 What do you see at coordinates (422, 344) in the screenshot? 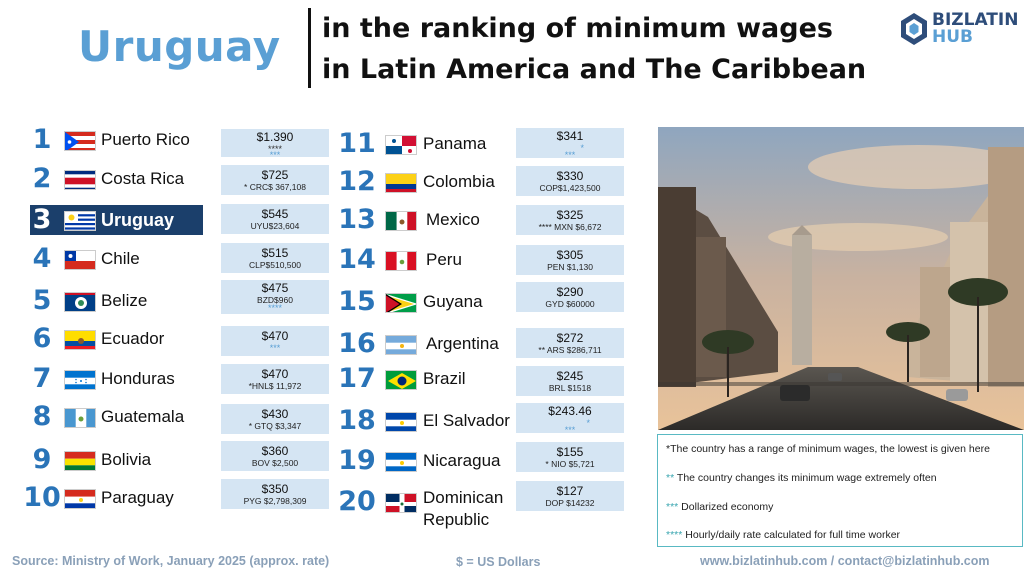
I see `ranking-row: 16 Argentina` at bounding box center [422, 344].